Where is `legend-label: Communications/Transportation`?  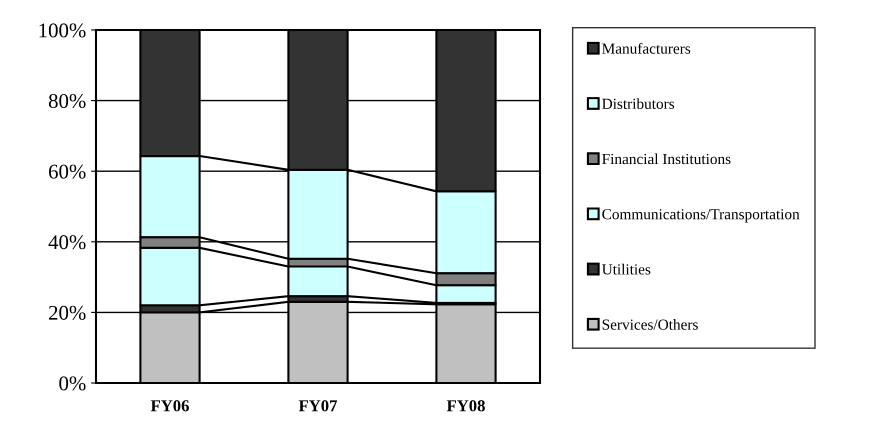
legend-label: Communications/Transportation is located at coordinates (701, 215).